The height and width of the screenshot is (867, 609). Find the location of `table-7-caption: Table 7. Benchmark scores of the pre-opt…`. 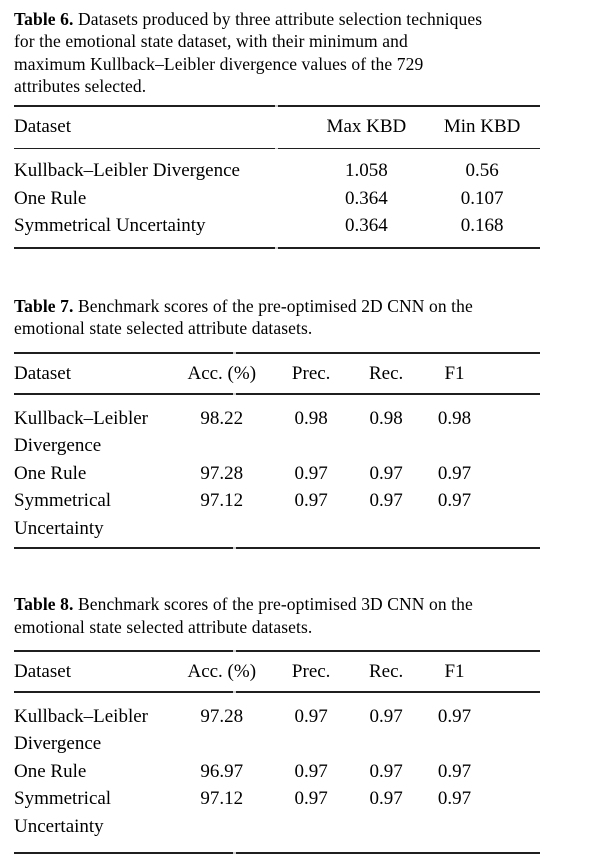

table-7-caption: Table 7. Benchmark scores of the pre-opt… is located at coordinates (305, 317).